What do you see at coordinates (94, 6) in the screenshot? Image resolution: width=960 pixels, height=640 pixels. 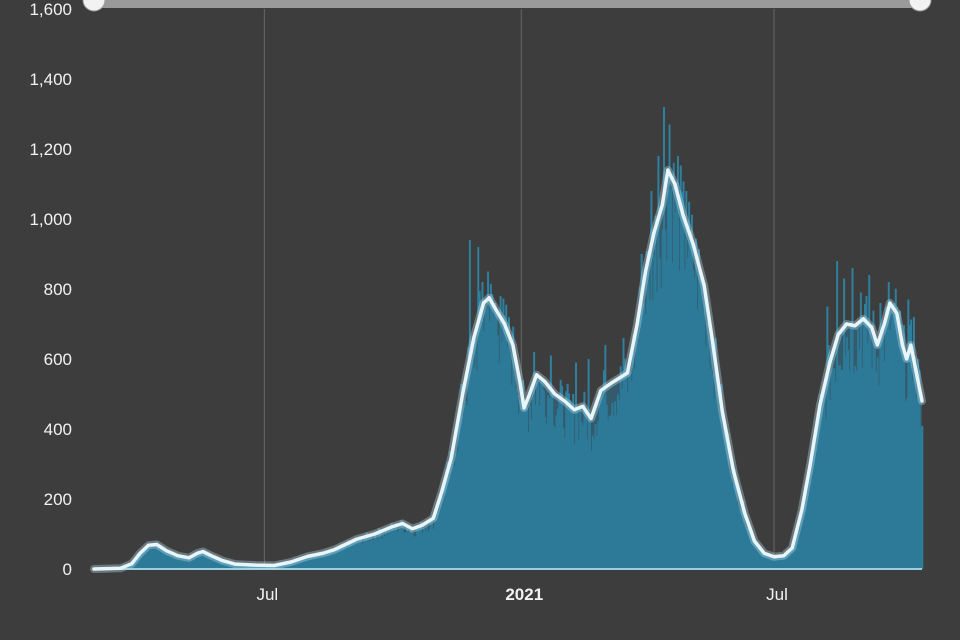 I see `scrollbar-left-handle` at bounding box center [94, 6].